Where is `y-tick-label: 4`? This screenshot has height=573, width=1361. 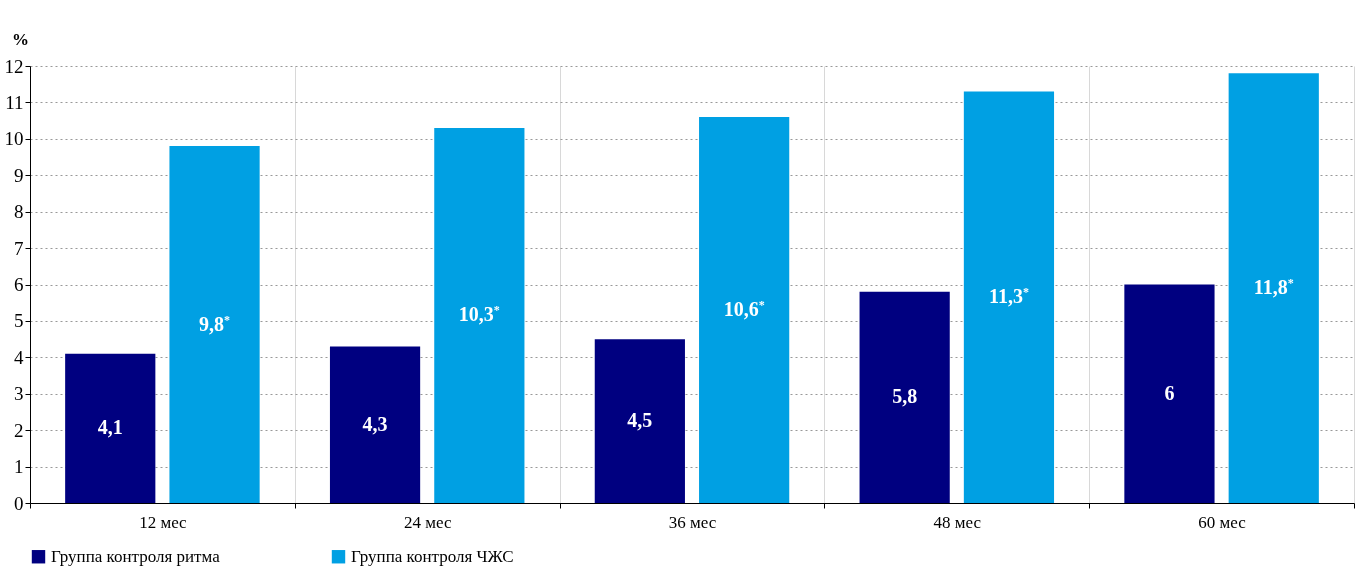
y-tick-label: 4 is located at coordinates (19, 357).